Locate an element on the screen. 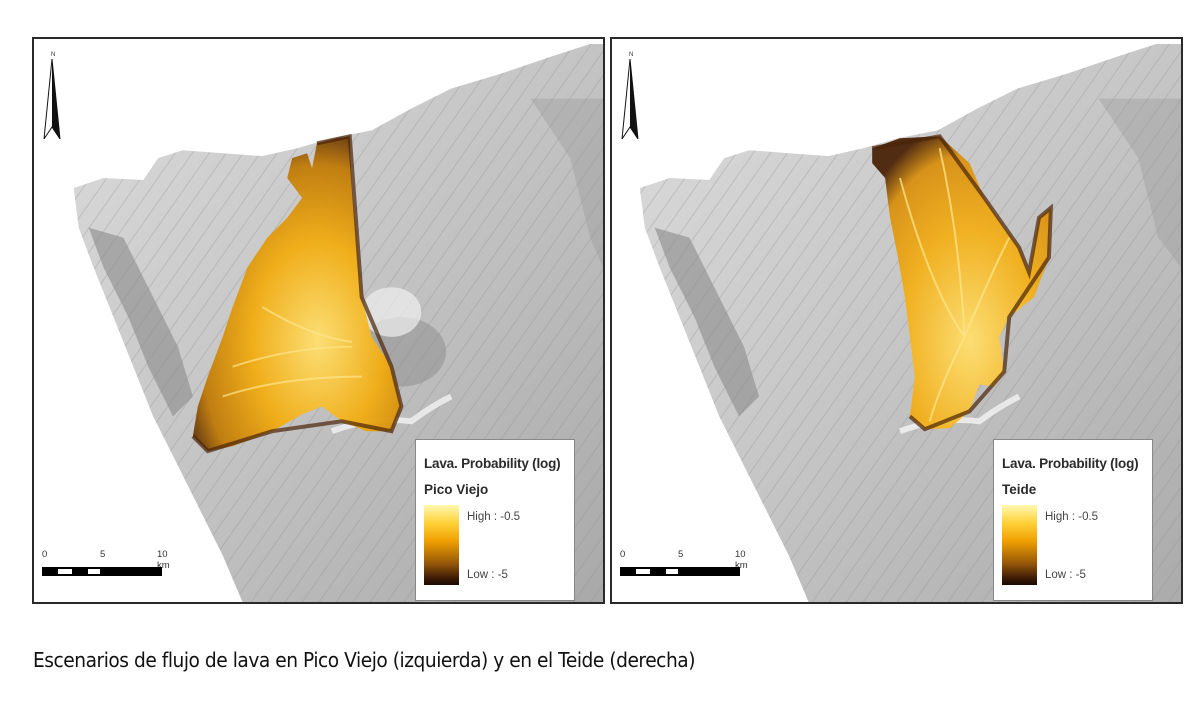 Image resolution: width=1200 pixels, height=703 pixels. legend-scenario: Teide is located at coordinates (1019, 489).